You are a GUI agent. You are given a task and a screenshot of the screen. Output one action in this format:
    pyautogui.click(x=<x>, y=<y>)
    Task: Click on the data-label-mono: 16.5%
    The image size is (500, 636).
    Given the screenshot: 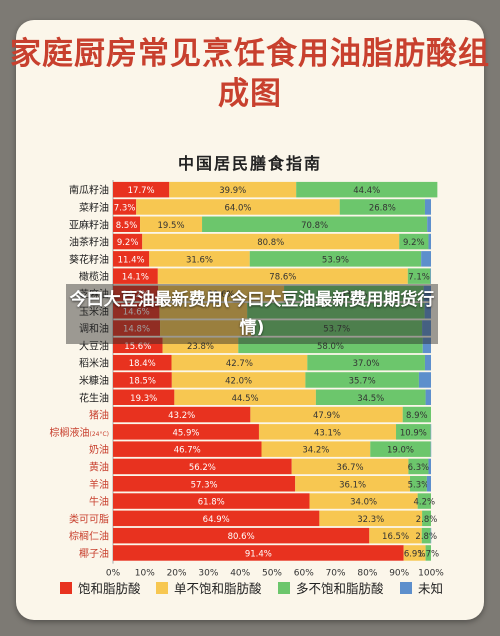 What is the action you would take?
    pyautogui.click(x=395, y=537)
    